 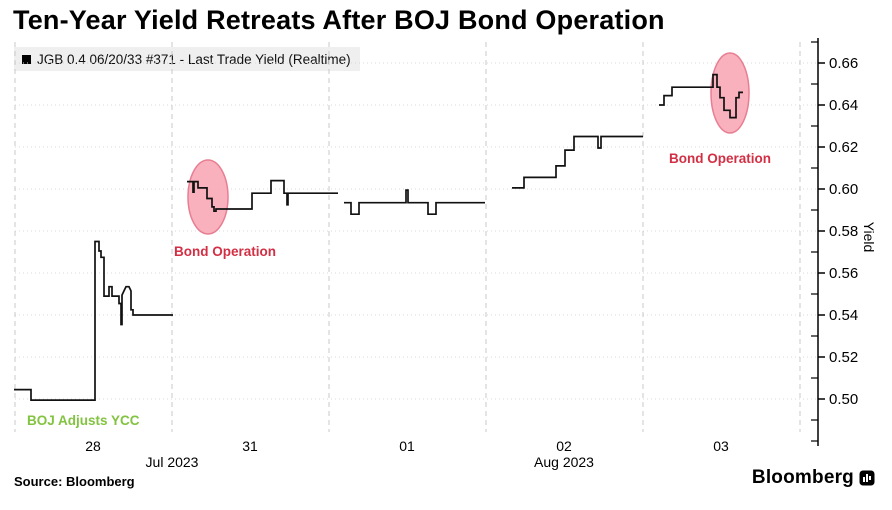 I want to click on y-axis-title: Yield, so click(x=869, y=237).